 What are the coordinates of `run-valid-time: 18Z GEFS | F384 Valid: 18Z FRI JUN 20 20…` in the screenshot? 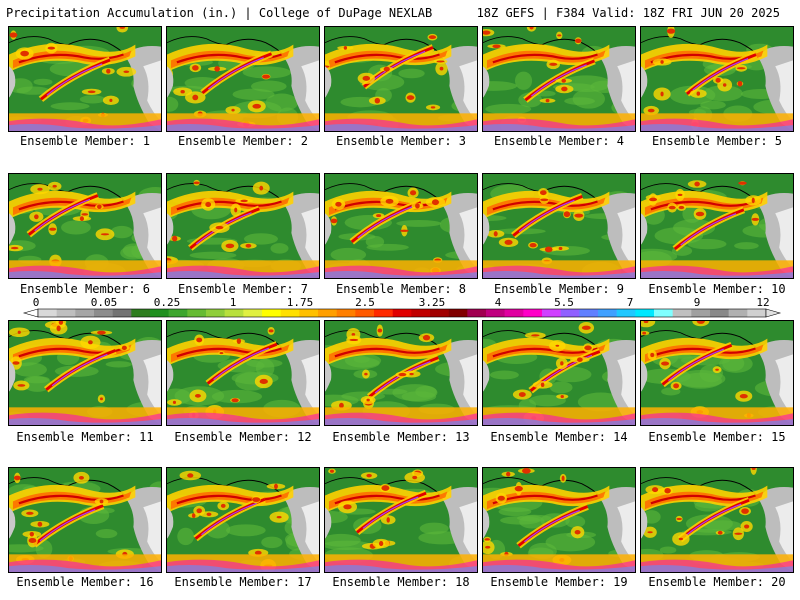 It's located at (628, 13).